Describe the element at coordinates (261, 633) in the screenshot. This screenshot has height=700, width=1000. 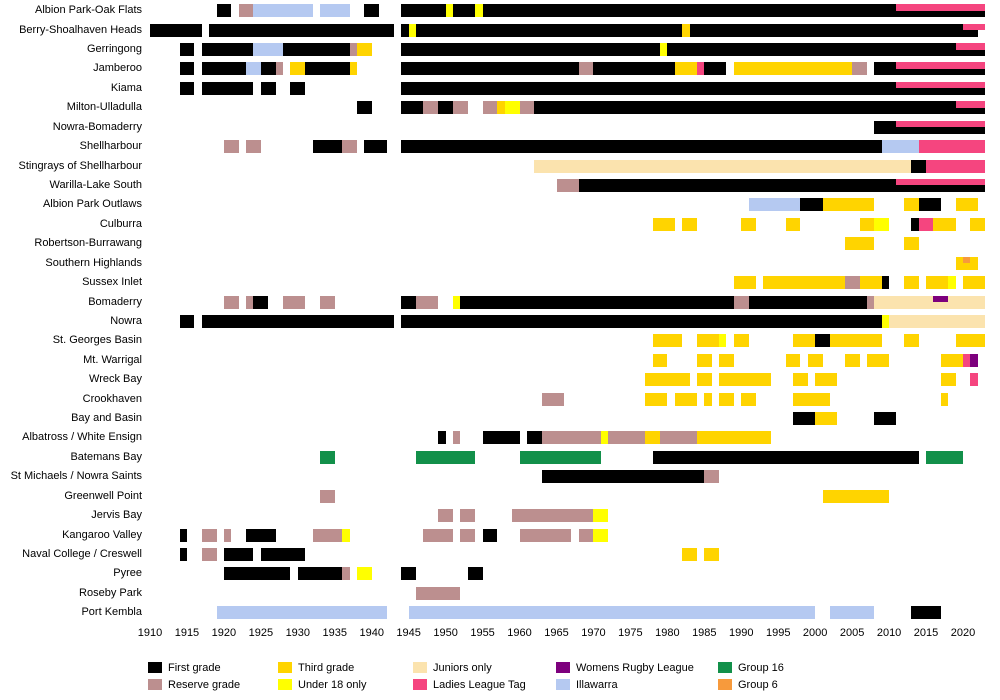
I see `x-tick-label: 1925` at that location.